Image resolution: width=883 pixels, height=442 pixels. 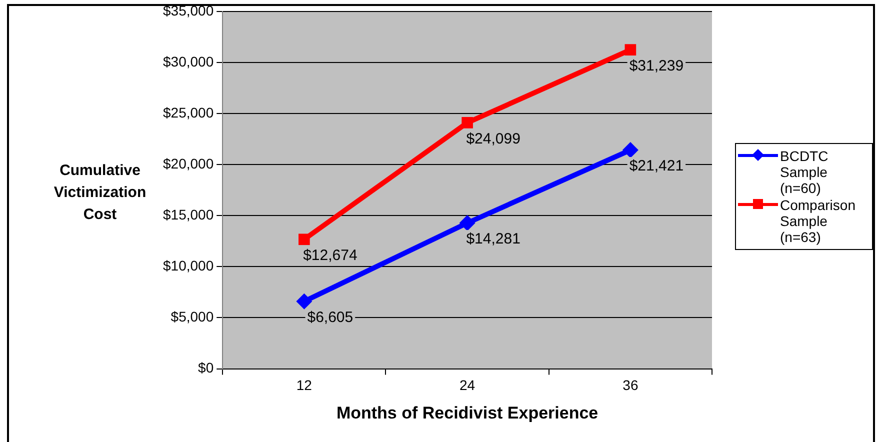 I want to click on y-tick-label: $25,000, so click(x=188, y=112).